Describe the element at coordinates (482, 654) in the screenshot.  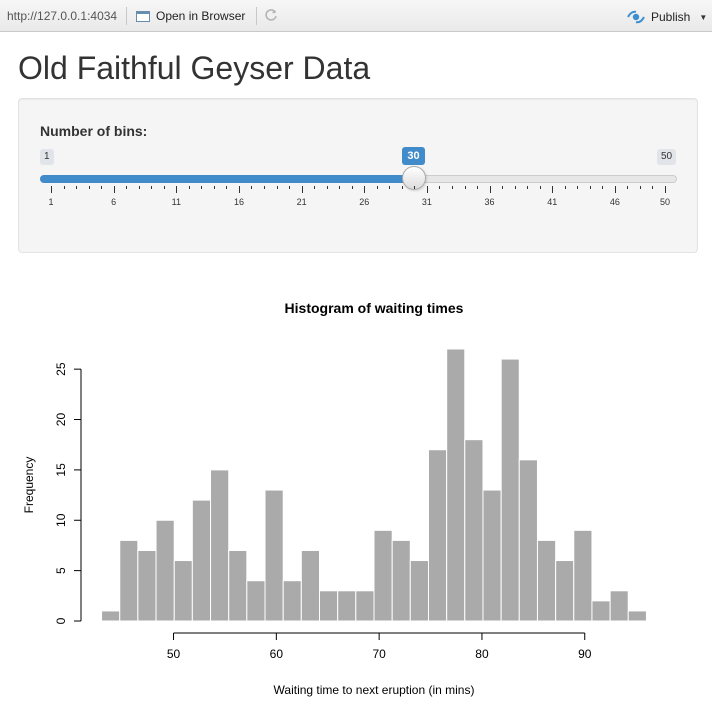
I see `x-tick-label: 80` at that location.